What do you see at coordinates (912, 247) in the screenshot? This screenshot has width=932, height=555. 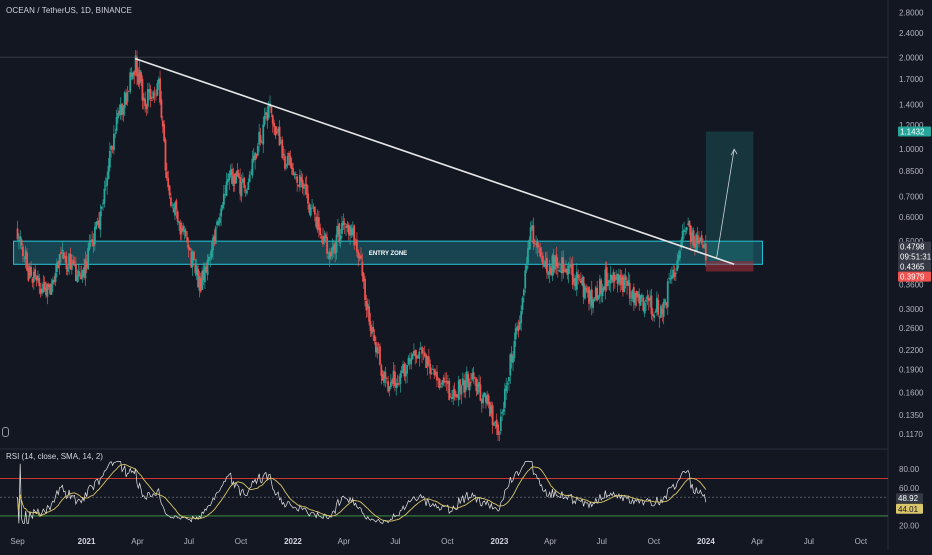 I see `price-label-text: 0.4798` at bounding box center [912, 247].